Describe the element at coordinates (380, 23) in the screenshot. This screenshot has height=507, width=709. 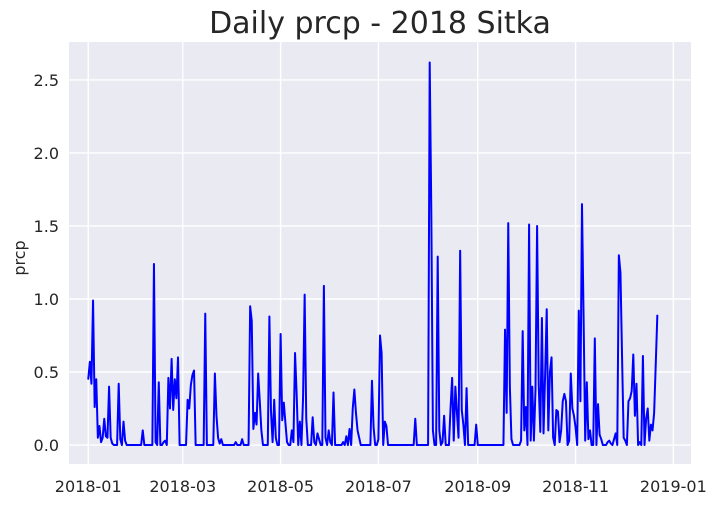
I see `chart-title: Daily prcp - 2018 Sitka` at that location.